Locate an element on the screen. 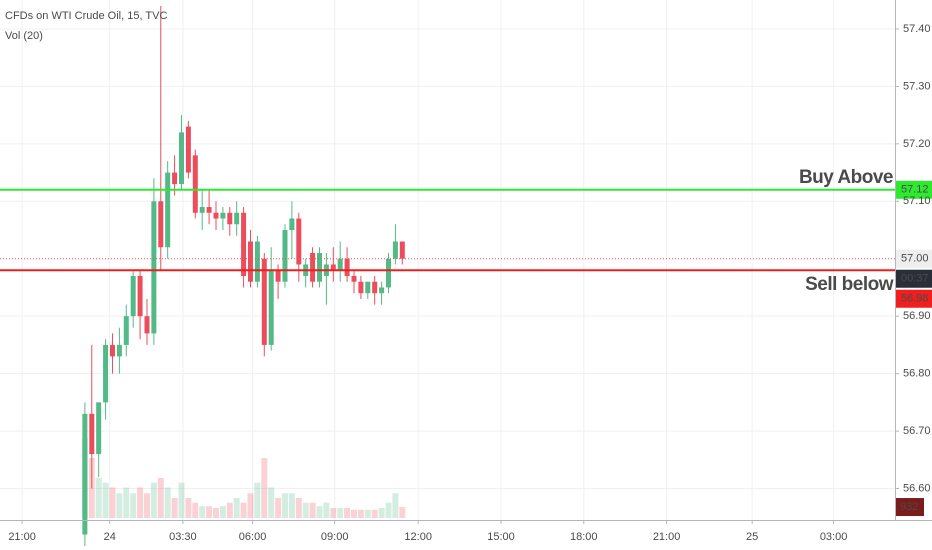  level-text: Sell below is located at coordinates (849, 284).